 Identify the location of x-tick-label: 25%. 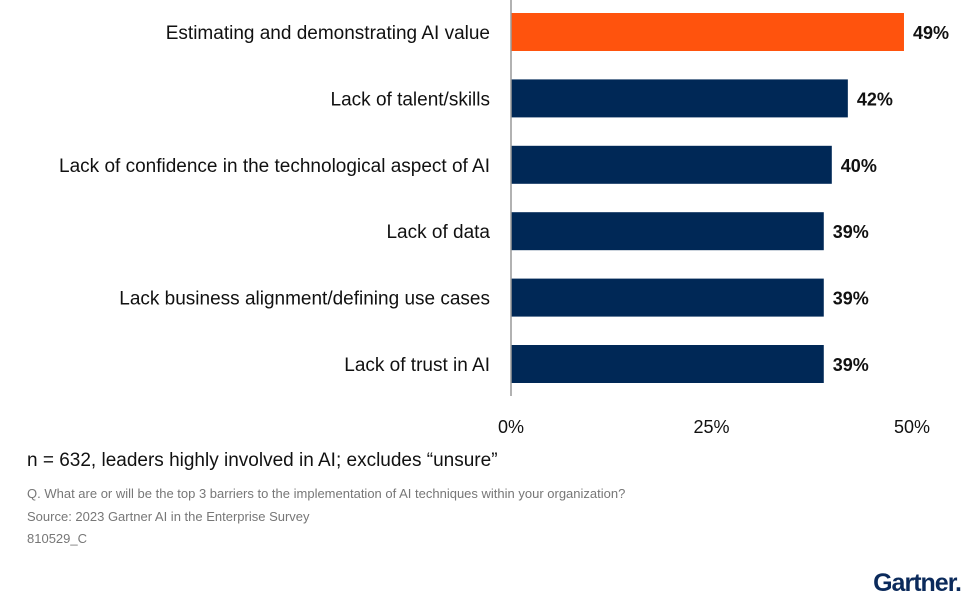
(711, 427).